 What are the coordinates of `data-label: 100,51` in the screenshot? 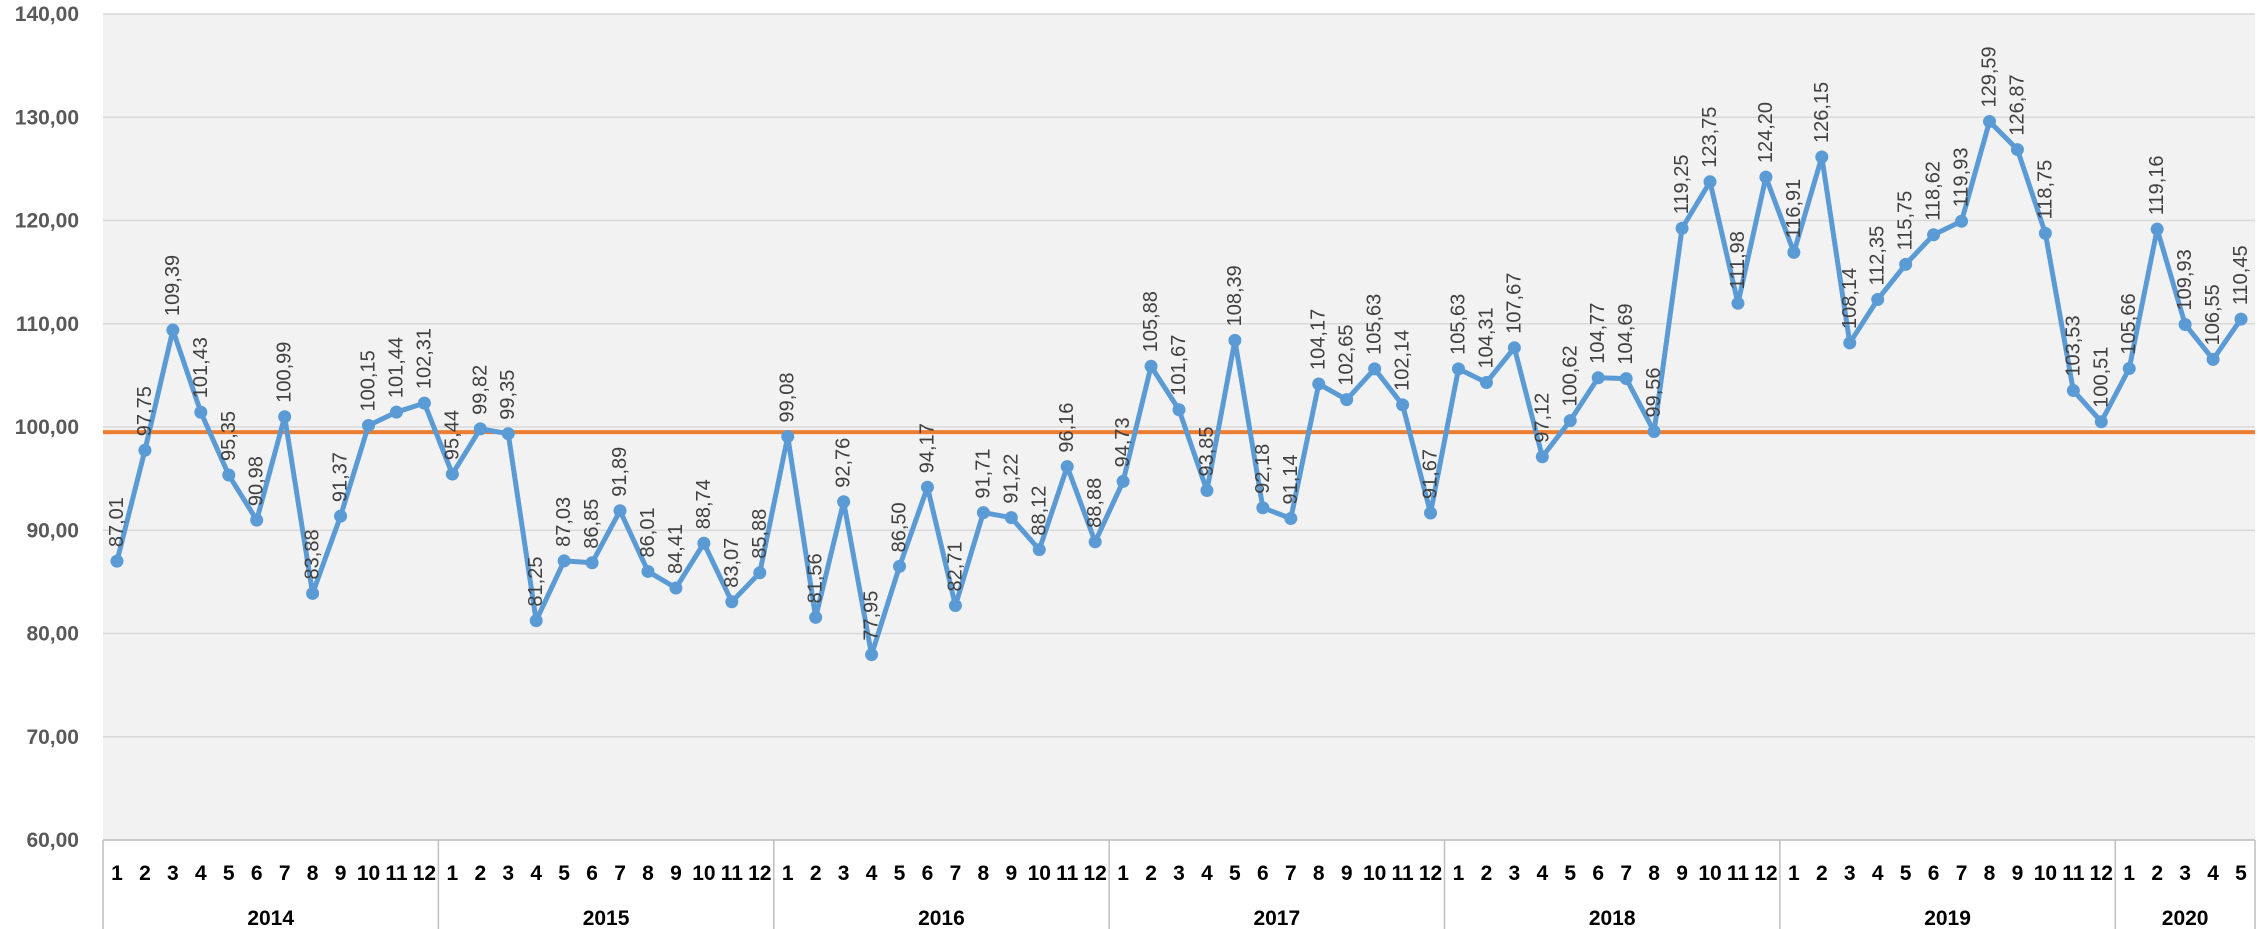 It's located at (2101, 377).